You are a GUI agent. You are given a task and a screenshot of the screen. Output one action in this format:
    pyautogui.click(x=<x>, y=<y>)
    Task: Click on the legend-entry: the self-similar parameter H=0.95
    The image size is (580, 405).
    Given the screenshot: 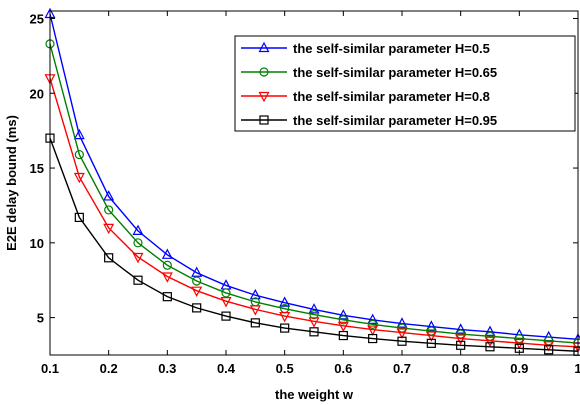 What is the action you would take?
    pyautogui.click(x=369, y=120)
    